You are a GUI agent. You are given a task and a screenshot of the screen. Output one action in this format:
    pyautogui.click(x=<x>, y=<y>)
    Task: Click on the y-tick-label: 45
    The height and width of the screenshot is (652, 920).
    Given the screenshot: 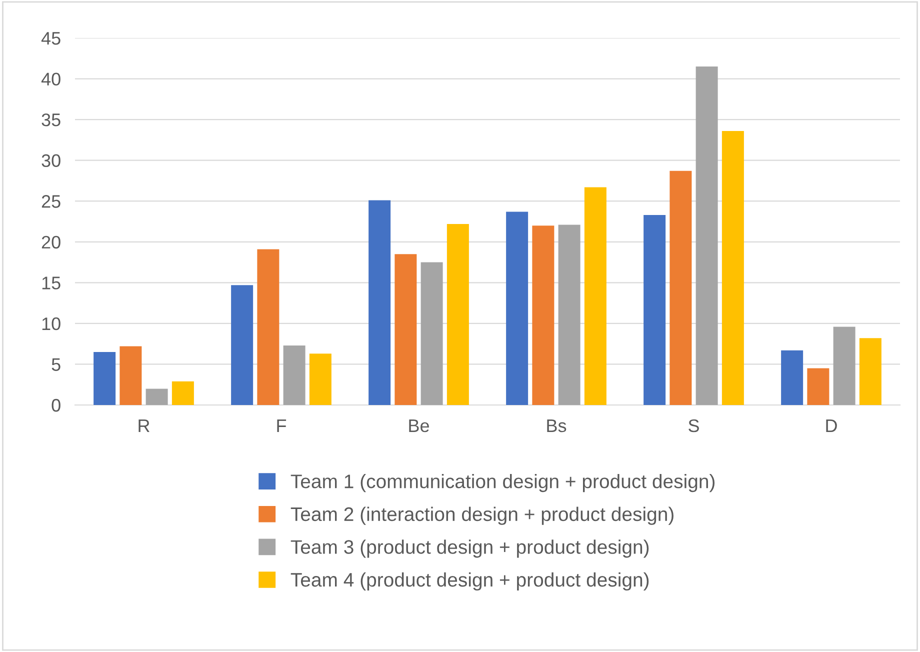 What is the action you would take?
    pyautogui.click(x=50, y=38)
    